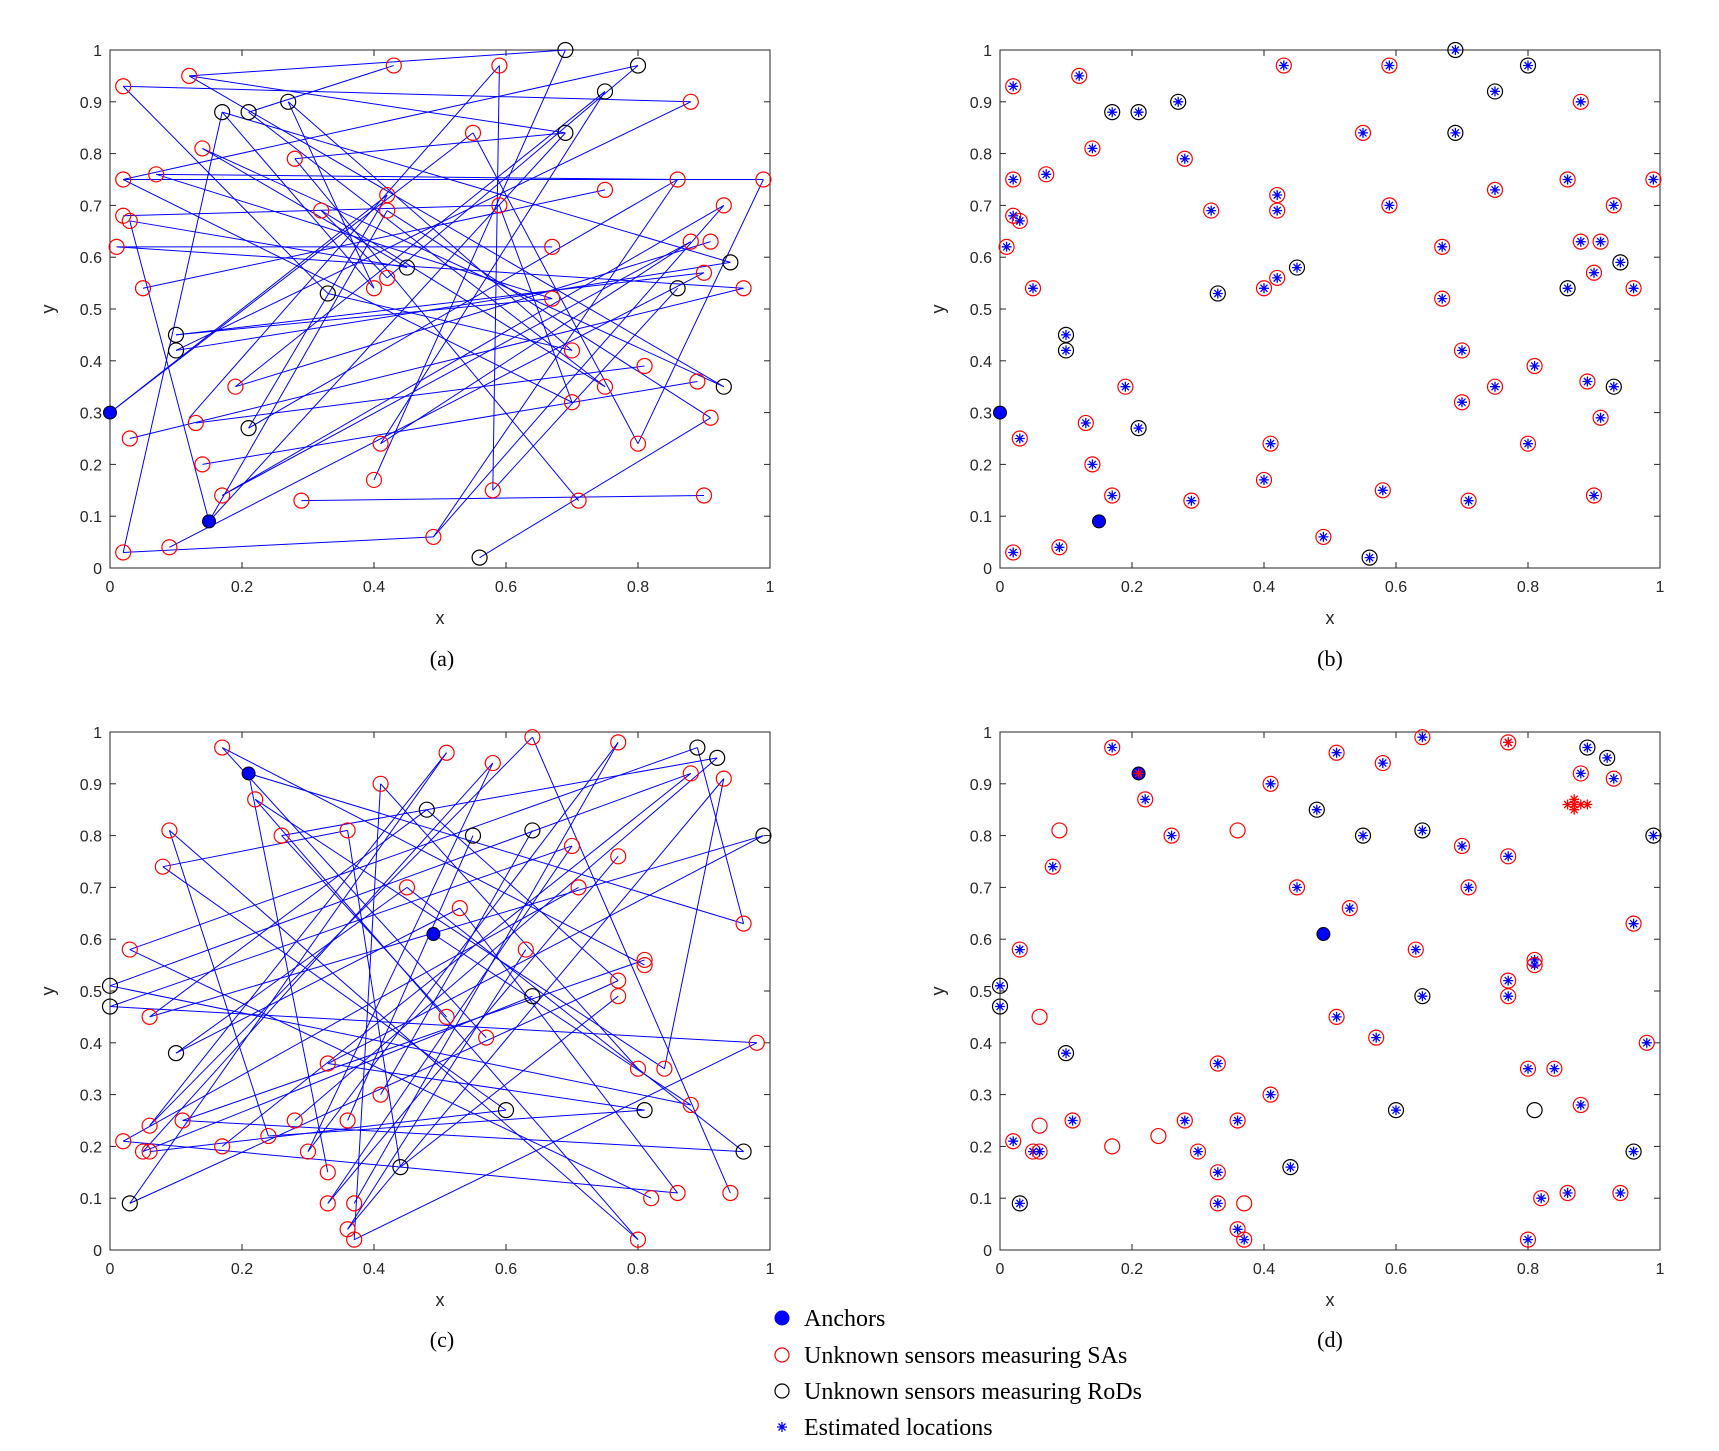  Describe the element at coordinates (987, 1251) in the screenshot. I see `y-tick-label: 0` at that location.